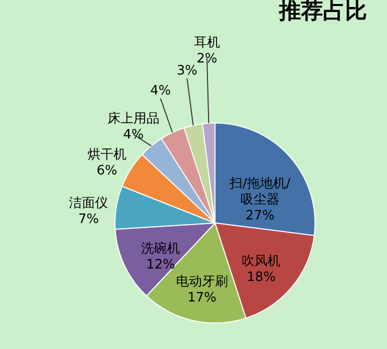 Image resolution: width=387 pixels, height=349 pixels. What do you see at coordinates (260, 216) in the screenshot?
I see `data-label: 27%` at bounding box center [260, 216].